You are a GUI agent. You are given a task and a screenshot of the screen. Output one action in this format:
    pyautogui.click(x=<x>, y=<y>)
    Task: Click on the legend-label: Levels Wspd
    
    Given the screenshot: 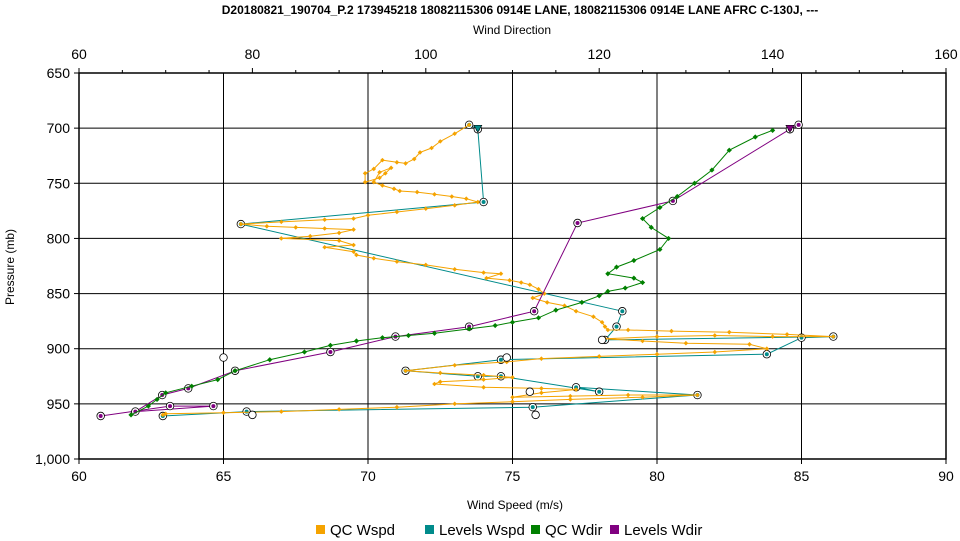 What is the action you would take?
    pyautogui.click(x=482, y=530)
    